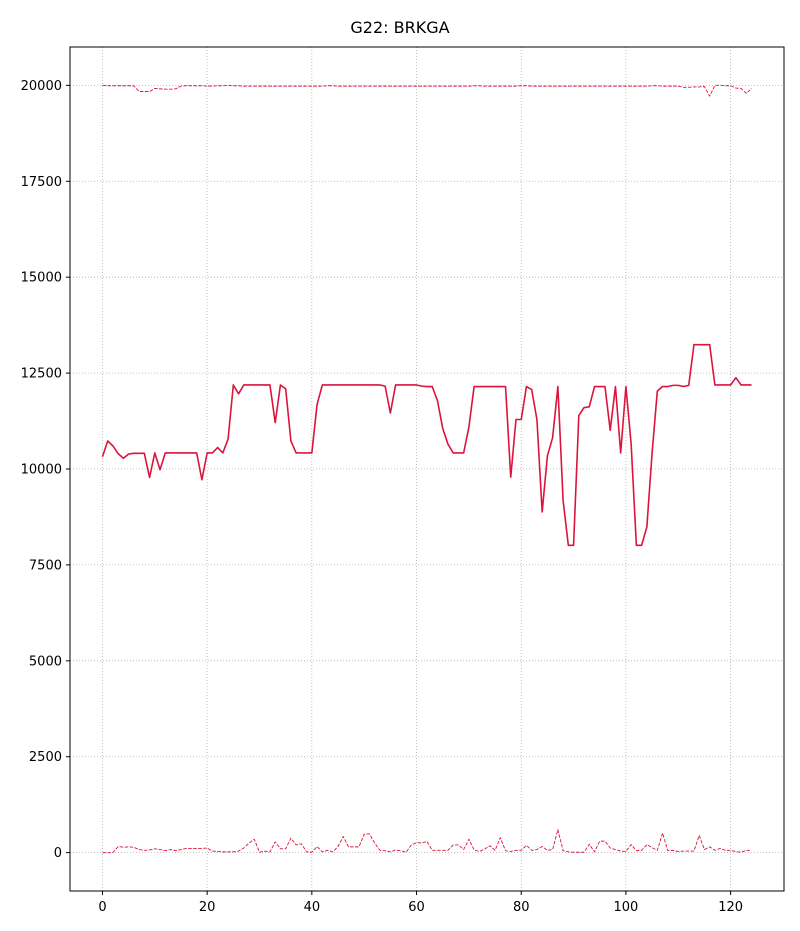 The image size is (800, 931). What do you see at coordinates (41, 374) in the screenshot?
I see `y-tick-label: 12500` at bounding box center [41, 374].